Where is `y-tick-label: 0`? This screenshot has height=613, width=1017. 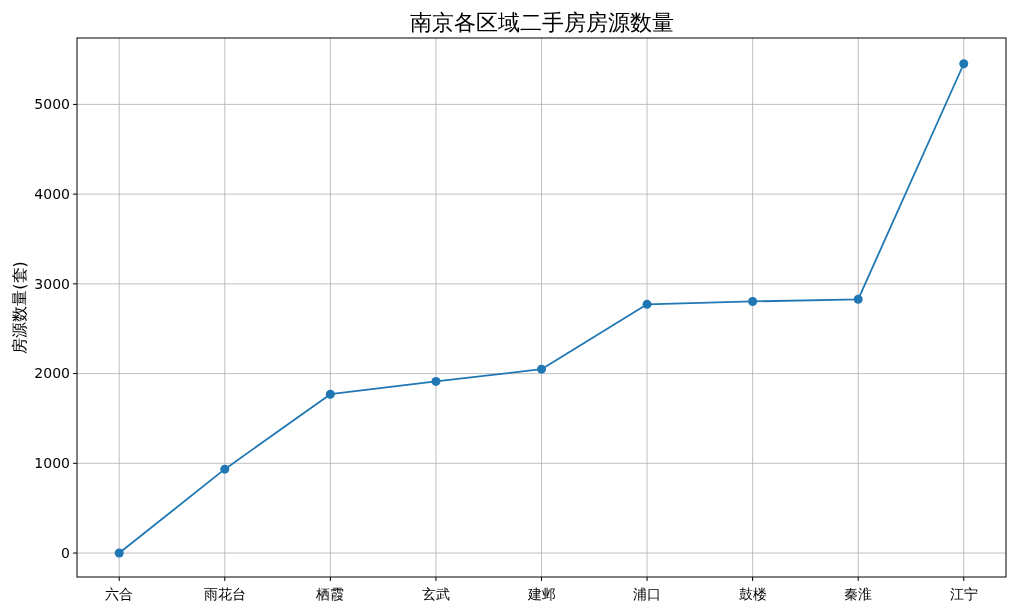
y-tick-label: 0 is located at coordinates (65, 552).